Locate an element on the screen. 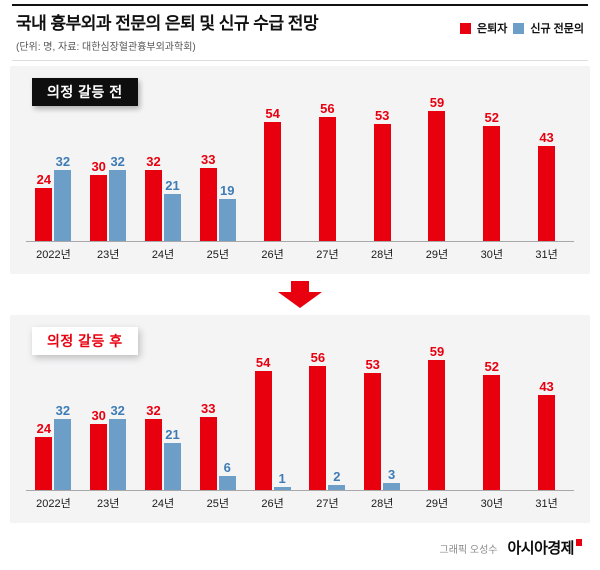  bar-value-label: 43 is located at coordinates (546, 137).